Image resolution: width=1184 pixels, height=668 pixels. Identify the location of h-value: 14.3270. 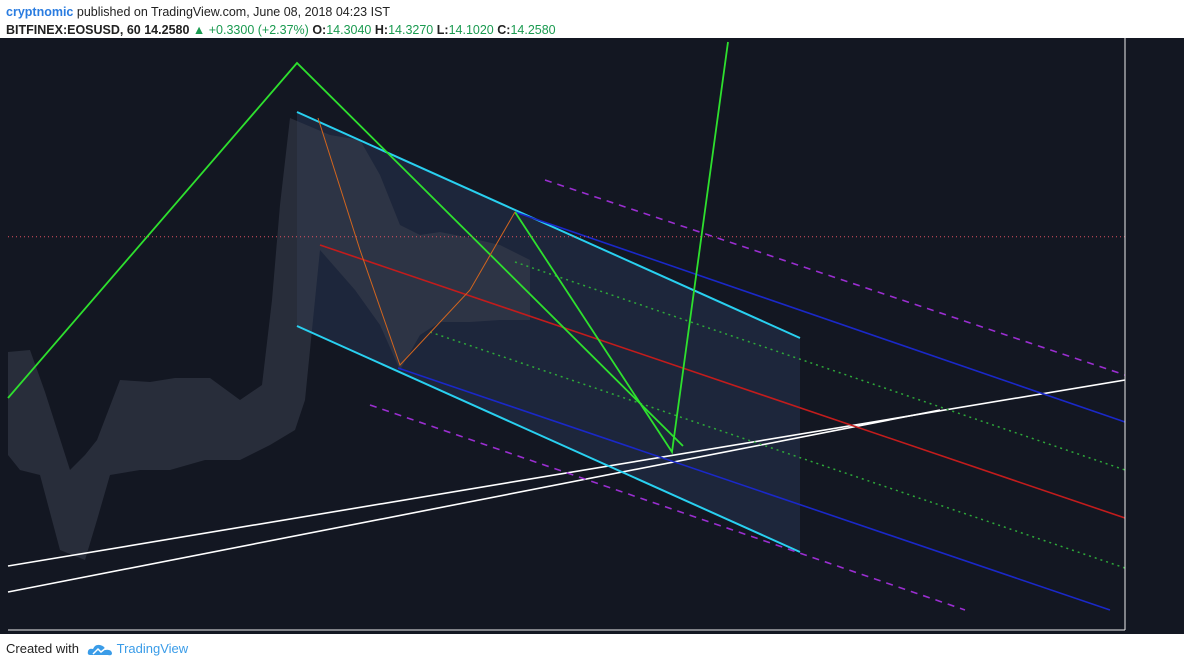
(411, 30).